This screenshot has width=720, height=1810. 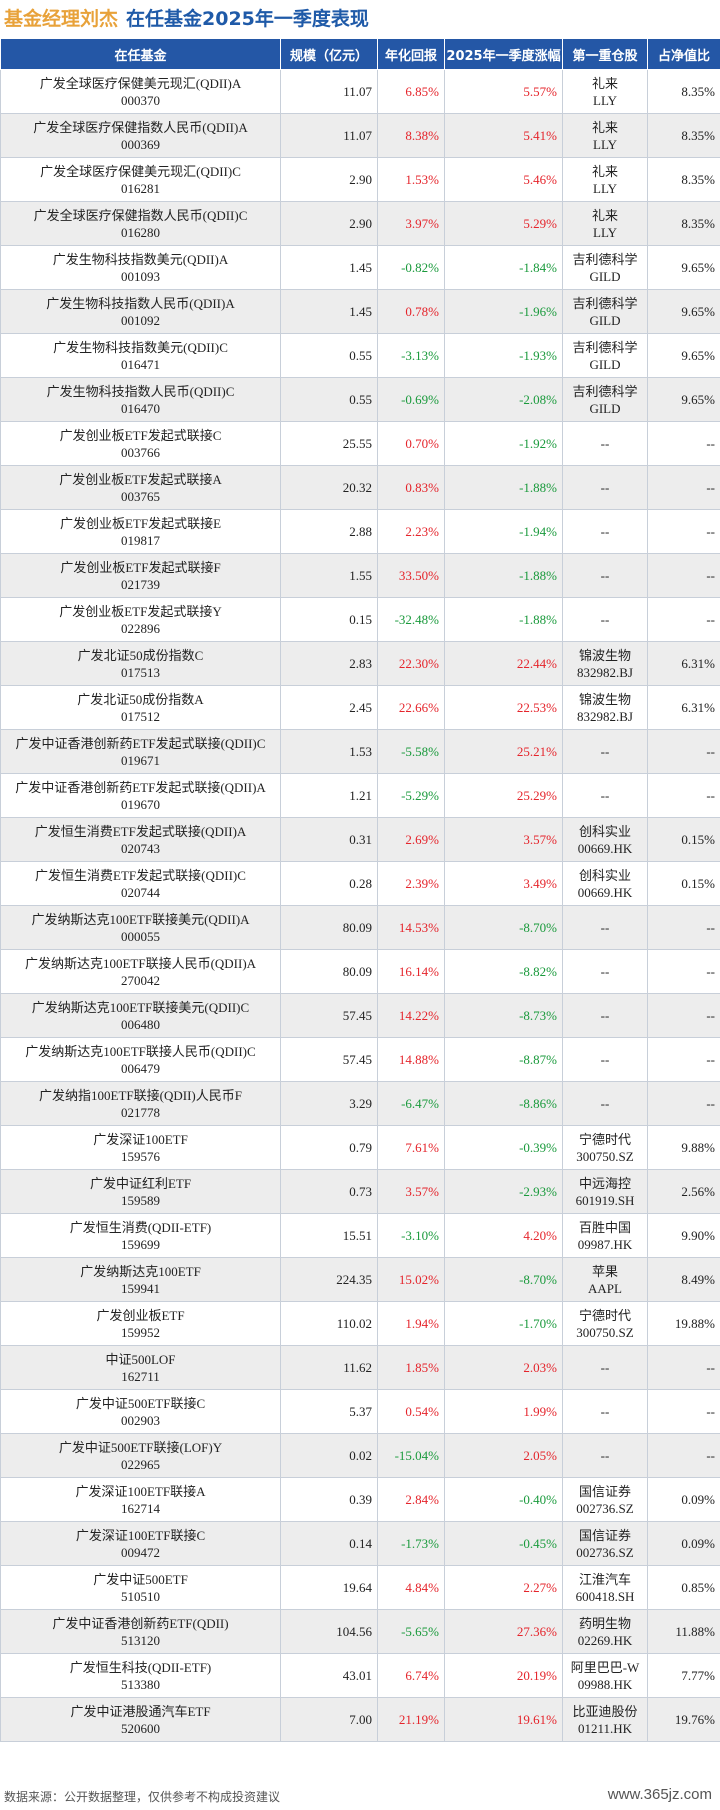 What do you see at coordinates (140, 452) in the screenshot?
I see `fund-code: 003766` at bounding box center [140, 452].